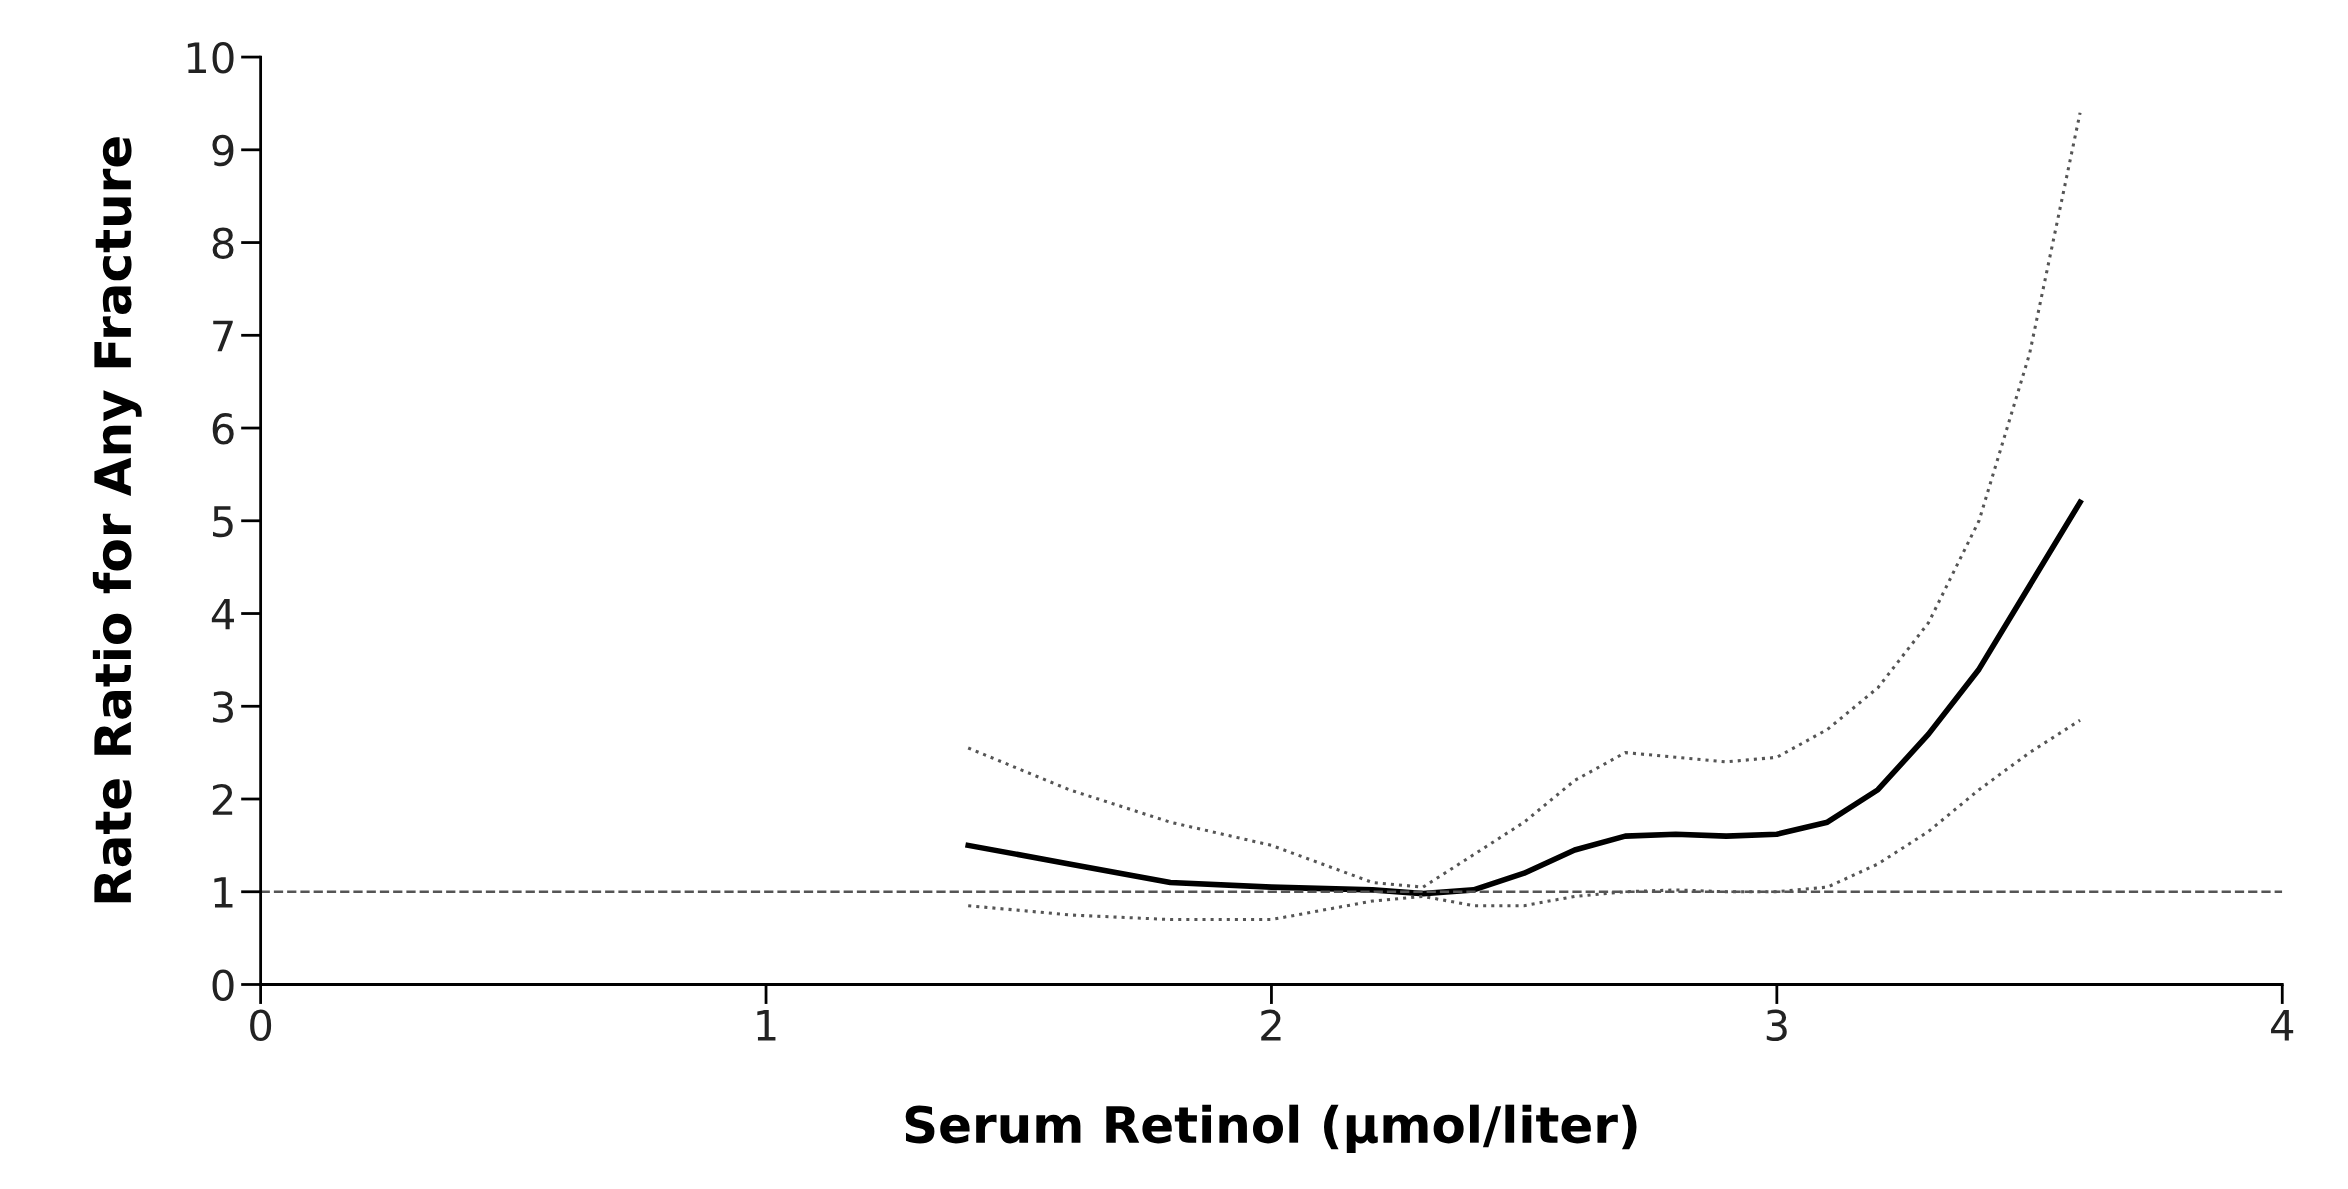  What do you see at coordinates (261, 1025) in the screenshot?
I see `x-tick-label: 0` at bounding box center [261, 1025].